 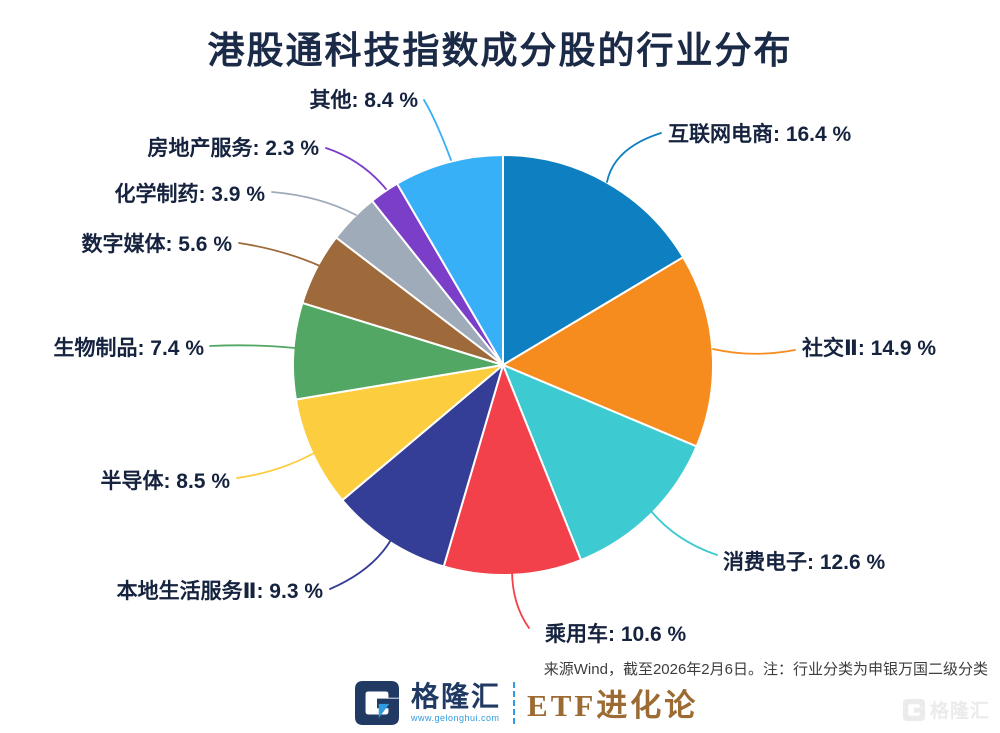 I want to click on slice-label-7: 数字媒体: 5.6 %, so click(x=156, y=244).